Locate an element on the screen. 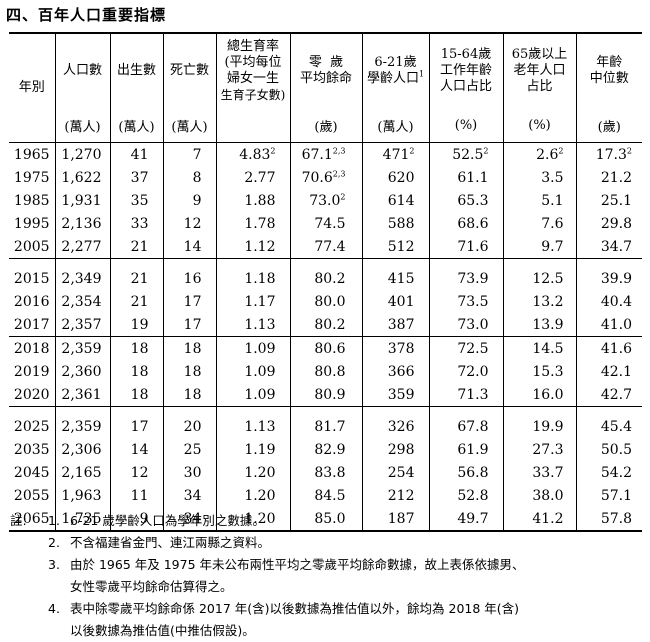 This screenshot has width=650, height=642. table-row: 2025 2,359 17 20 1.13 81.7 326 67.8 19.9 45.4 is located at coordinates (325, 422).